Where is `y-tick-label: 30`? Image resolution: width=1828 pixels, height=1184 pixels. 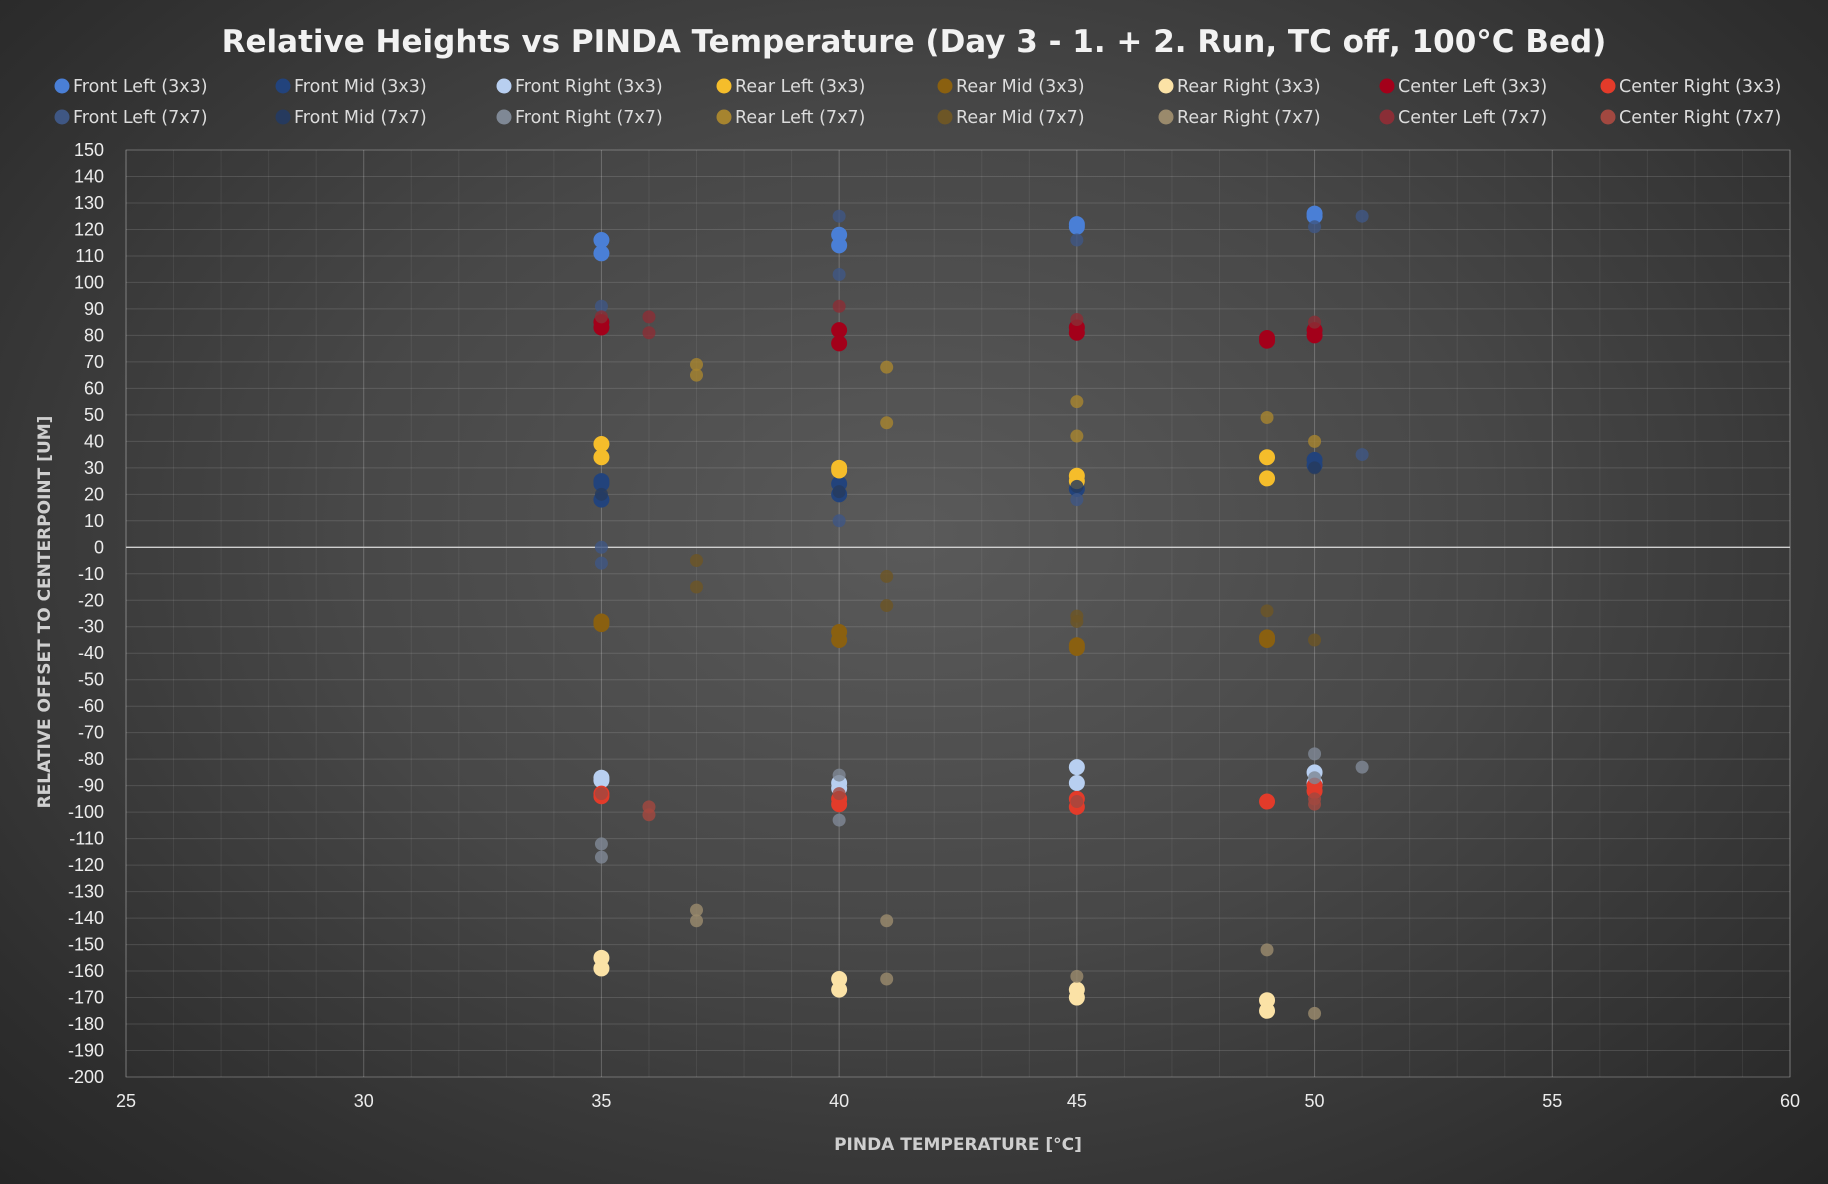 y-tick-label: 30 is located at coordinates (94, 468).